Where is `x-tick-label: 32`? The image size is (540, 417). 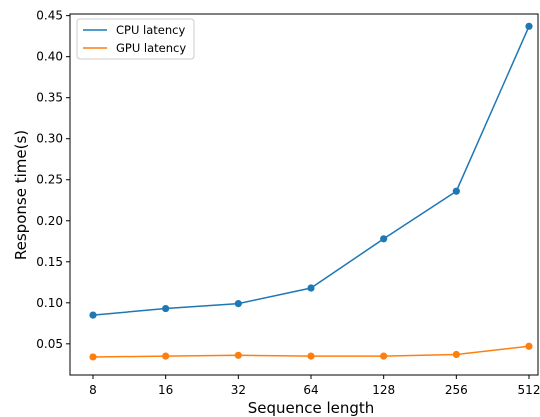 x-tick-label: 32 is located at coordinates (238, 390).